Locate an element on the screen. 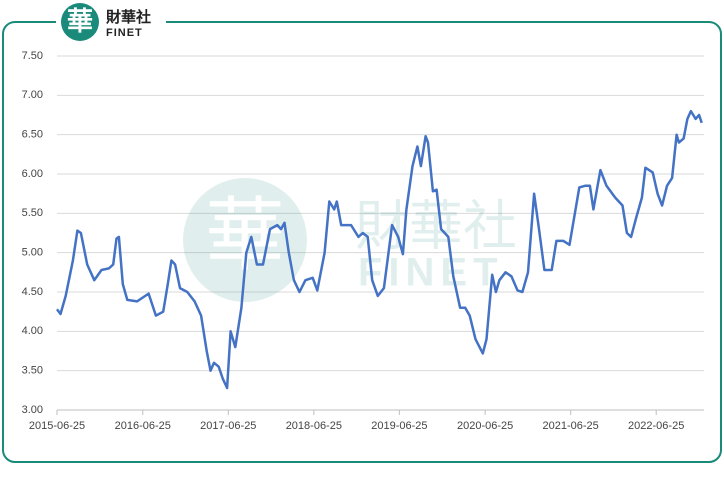 This screenshot has width=724, height=483. watermark: 華 財華社 FINET is located at coordinates (350, 240).